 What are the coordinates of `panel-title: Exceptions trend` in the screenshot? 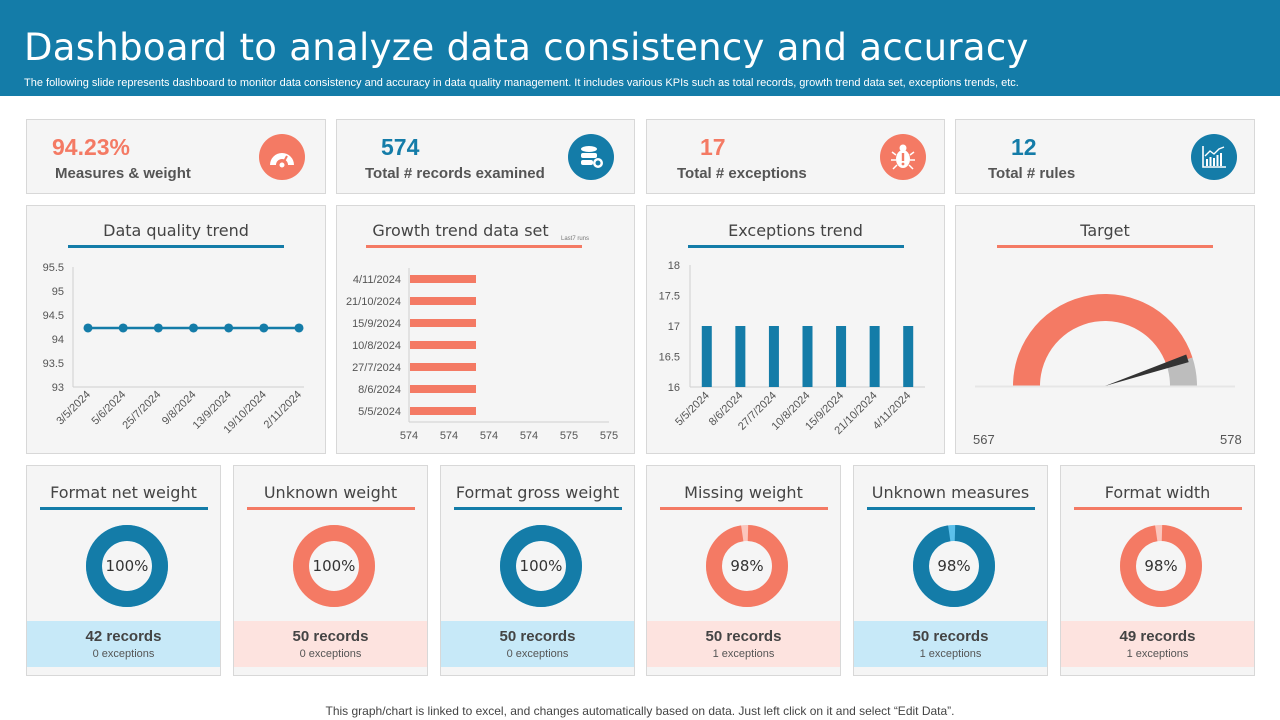 It's located at (795, 230).